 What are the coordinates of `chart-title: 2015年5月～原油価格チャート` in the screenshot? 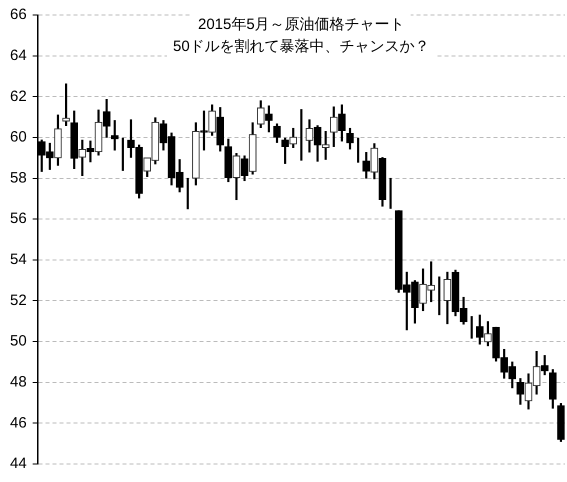 It's located at (301, 25).